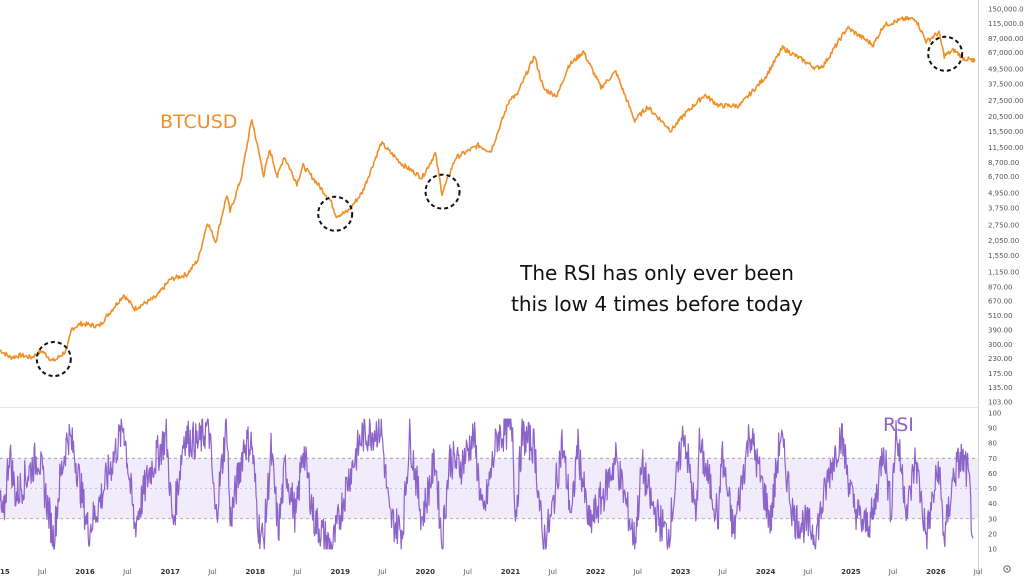 The height and width of the screenshot is (576, 1024). What do you see at coordinates (1000, 388) in the screenshot?
I see `price-tick-label: 135.00` at bounding box center [1000, 388].